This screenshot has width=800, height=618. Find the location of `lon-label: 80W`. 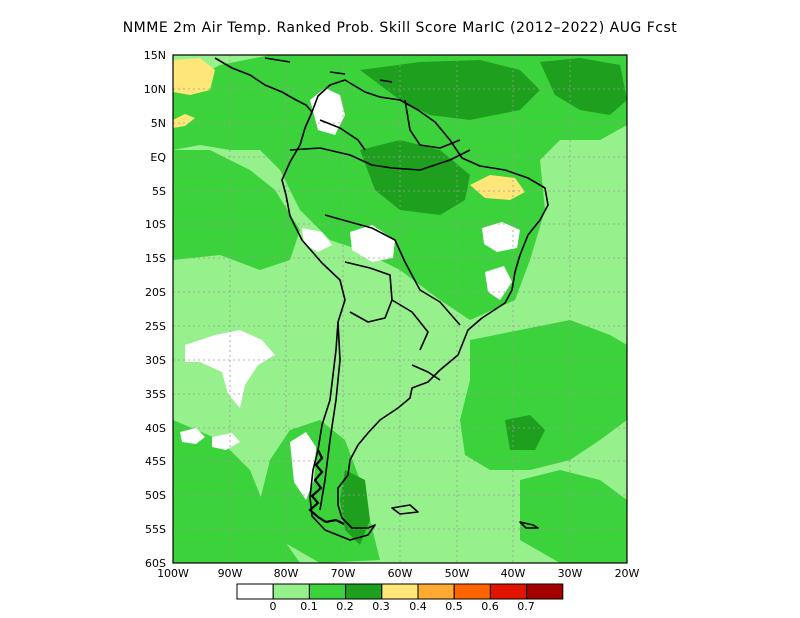

lon-label: 80W is located at coordinates (286, 573).